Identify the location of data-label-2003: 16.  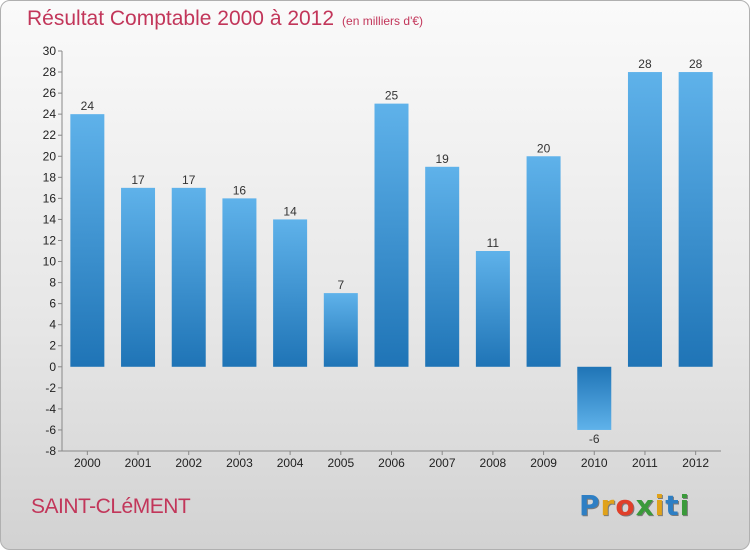
(240, 190).